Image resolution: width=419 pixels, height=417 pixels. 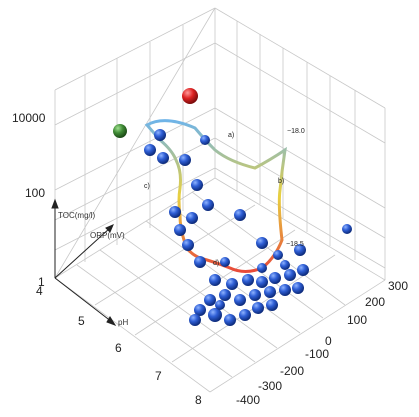 What do you see at coordinates (375, 302) in the screenshot?
I see `y-tick-200: 200` at bounding box center [375, 302].